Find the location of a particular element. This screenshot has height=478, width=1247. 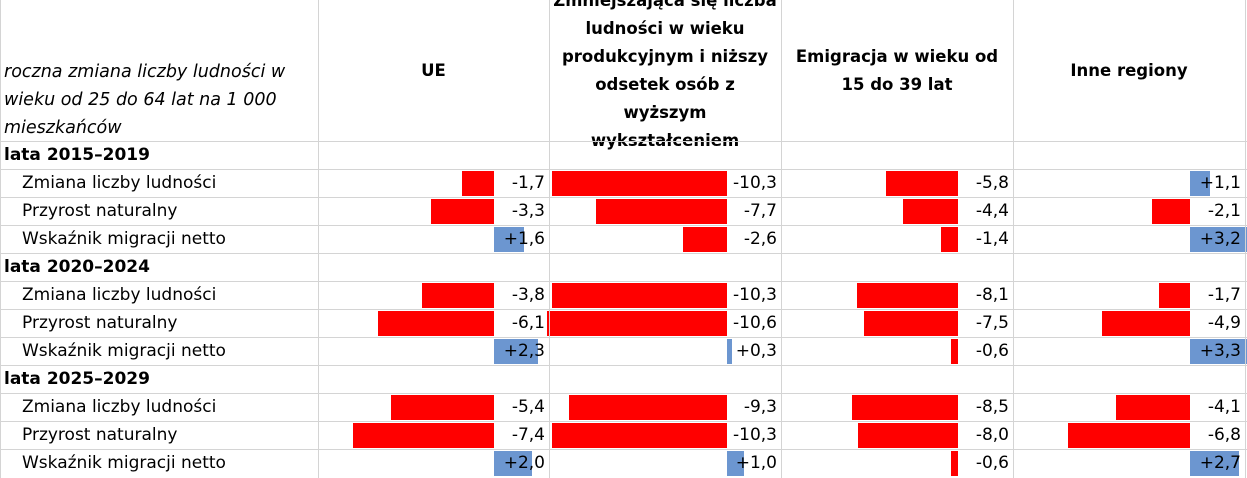

data-label: -10,6 is located at coordinates (755, 323).